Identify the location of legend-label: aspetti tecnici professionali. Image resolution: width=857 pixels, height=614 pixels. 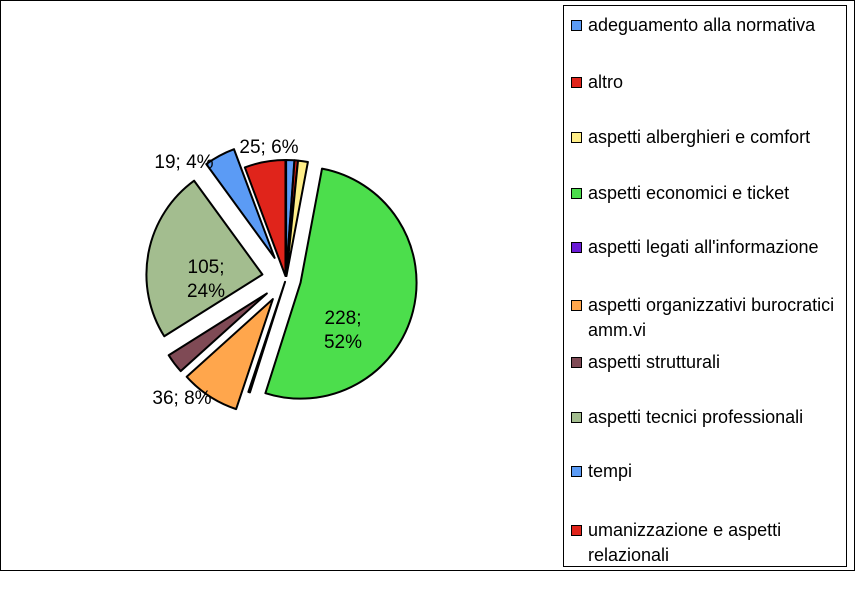
(696, 417).